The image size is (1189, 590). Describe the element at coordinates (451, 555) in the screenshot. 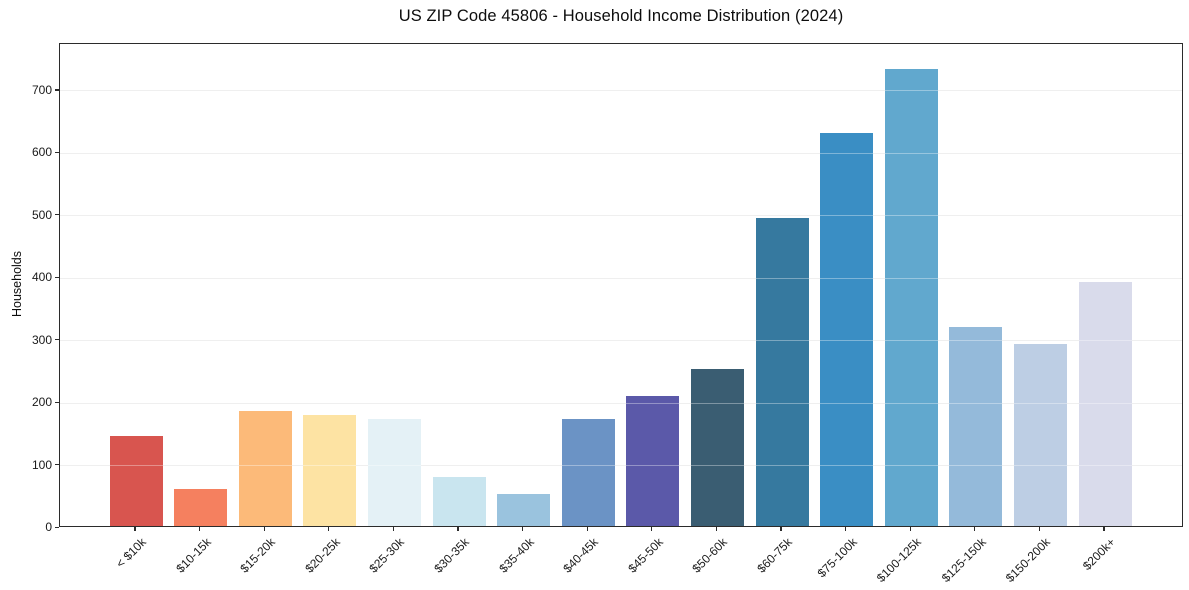

I see `x-tick-label-5: $30-35k` at that location.